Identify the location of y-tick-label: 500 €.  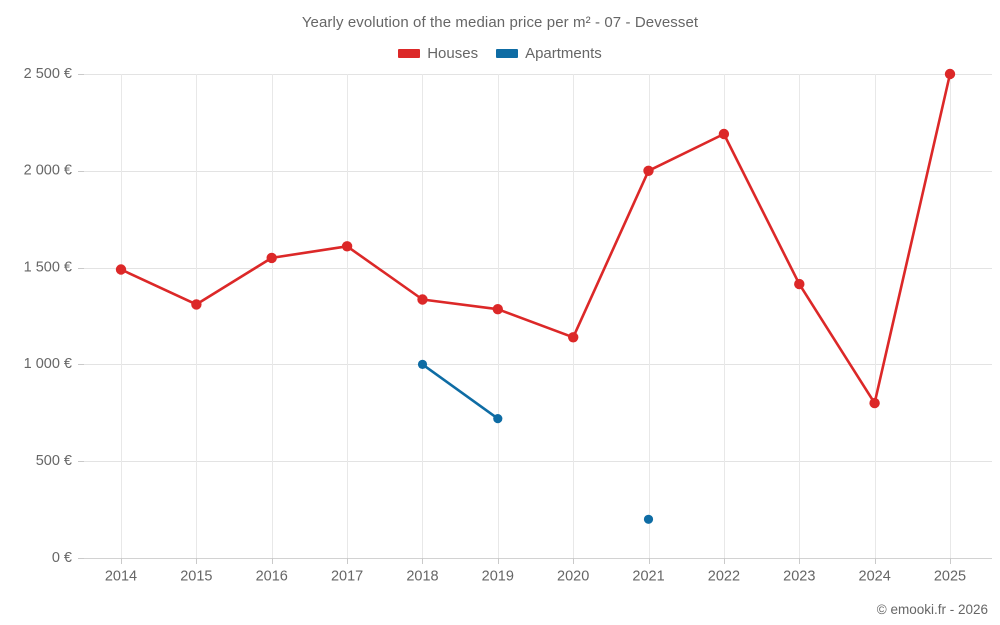
(54, 461).